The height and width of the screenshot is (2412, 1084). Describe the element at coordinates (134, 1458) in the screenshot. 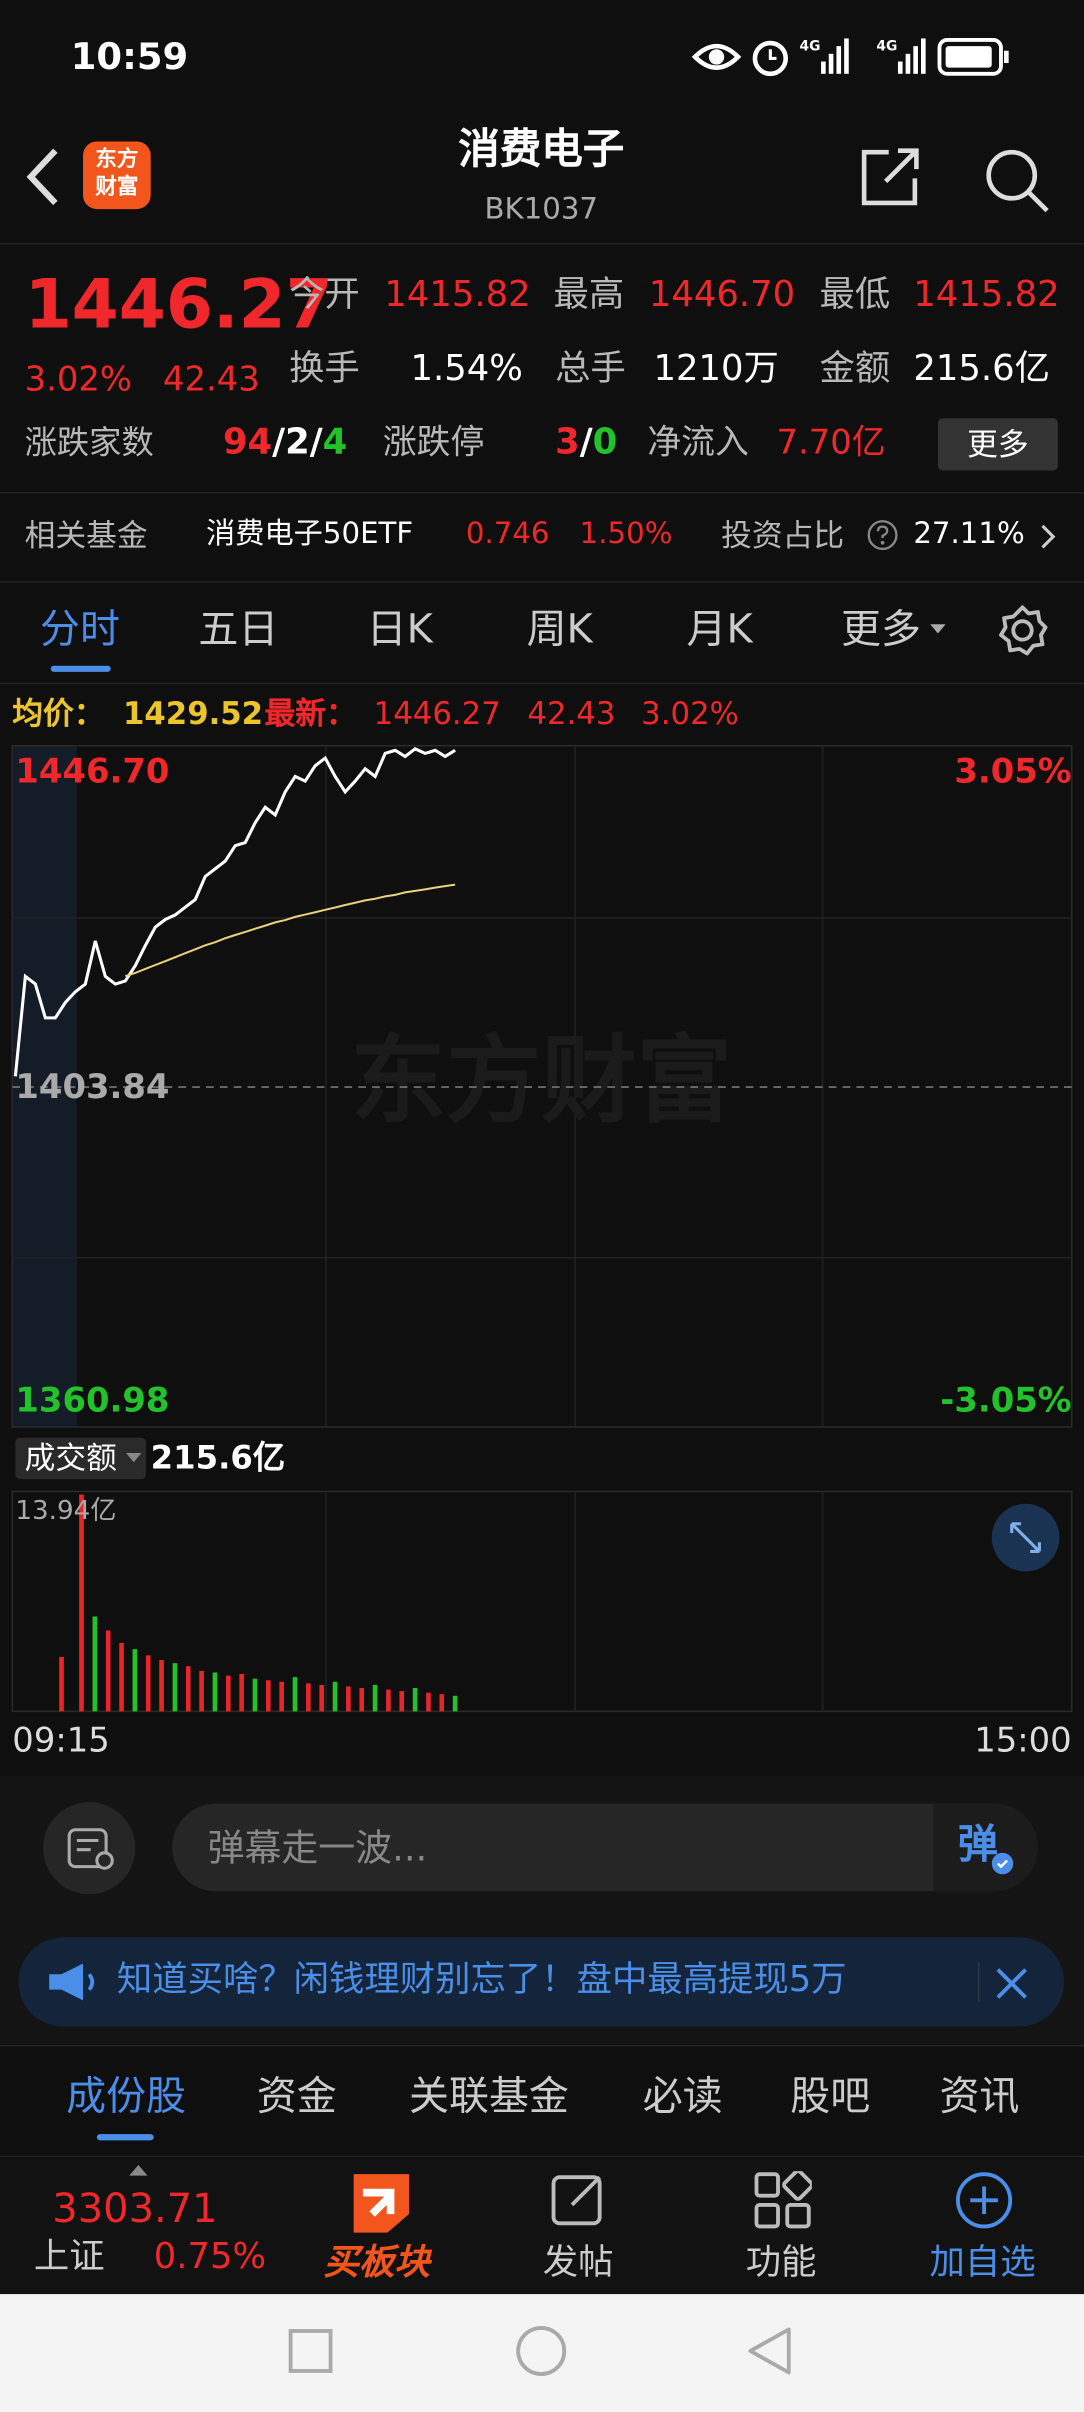

I see `dropdown-arrow` at that location.